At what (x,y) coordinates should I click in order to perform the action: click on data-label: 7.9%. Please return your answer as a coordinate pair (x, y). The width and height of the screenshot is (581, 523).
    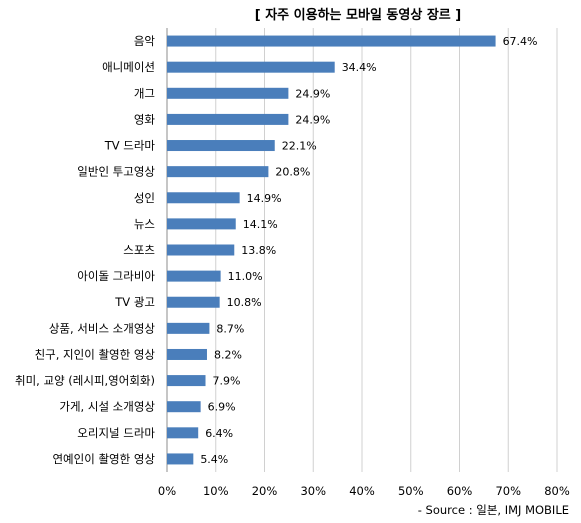
    Looking at the image, I should click on (227, 381).